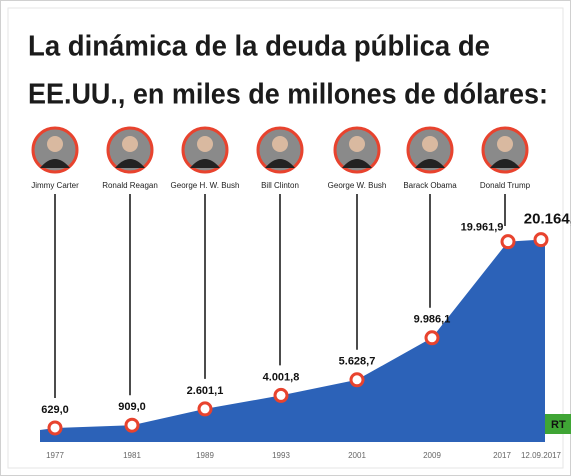 This screenshot has width=571, height=476. I want to click on president-name: Bill Clinton, so click(280, 185).